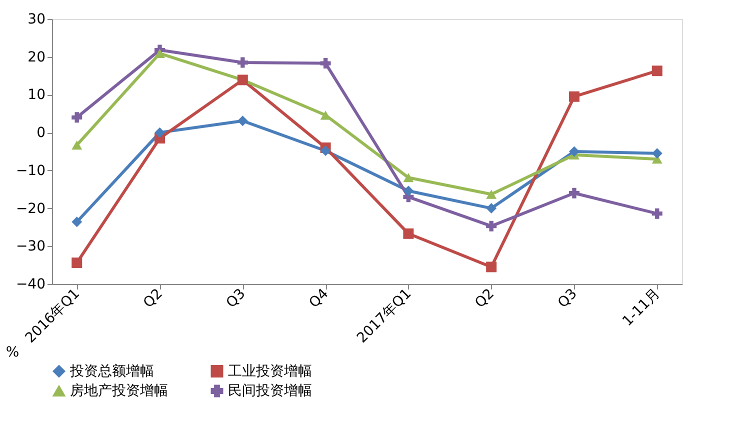  I want to click on y-tick-label: −40, so click(31, 284).